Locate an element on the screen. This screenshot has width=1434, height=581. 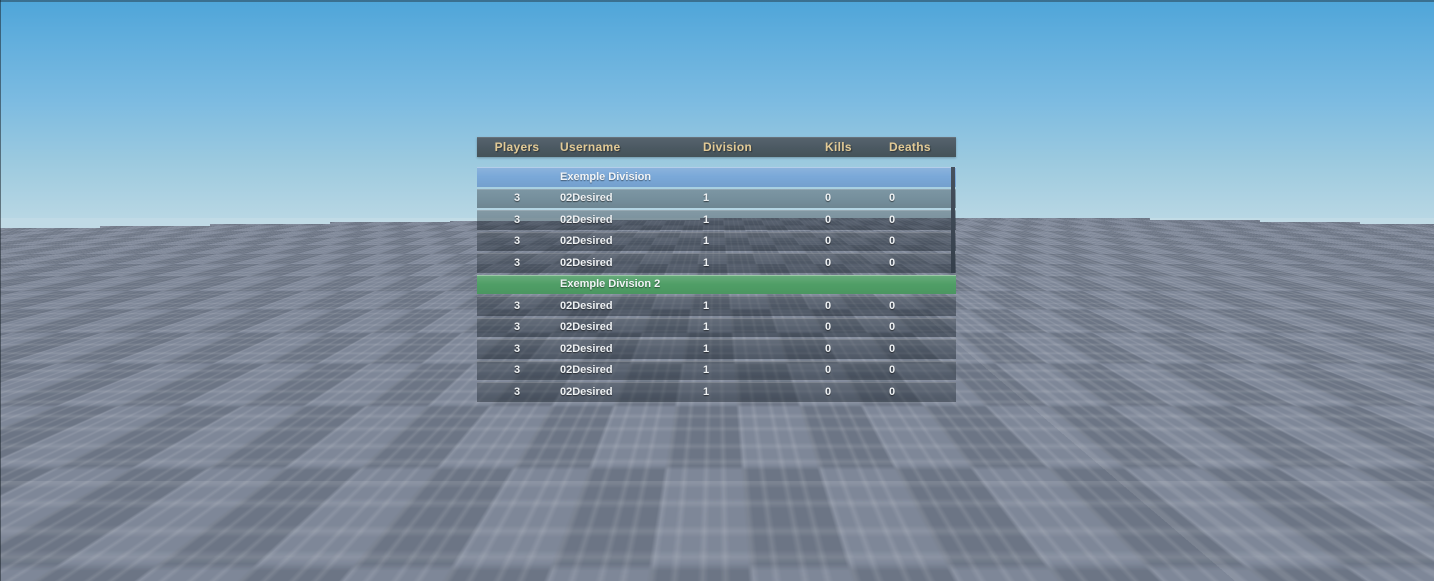
leaderboard-header: Players Username Division Kills Deaths is located at coordinates (716, 147).